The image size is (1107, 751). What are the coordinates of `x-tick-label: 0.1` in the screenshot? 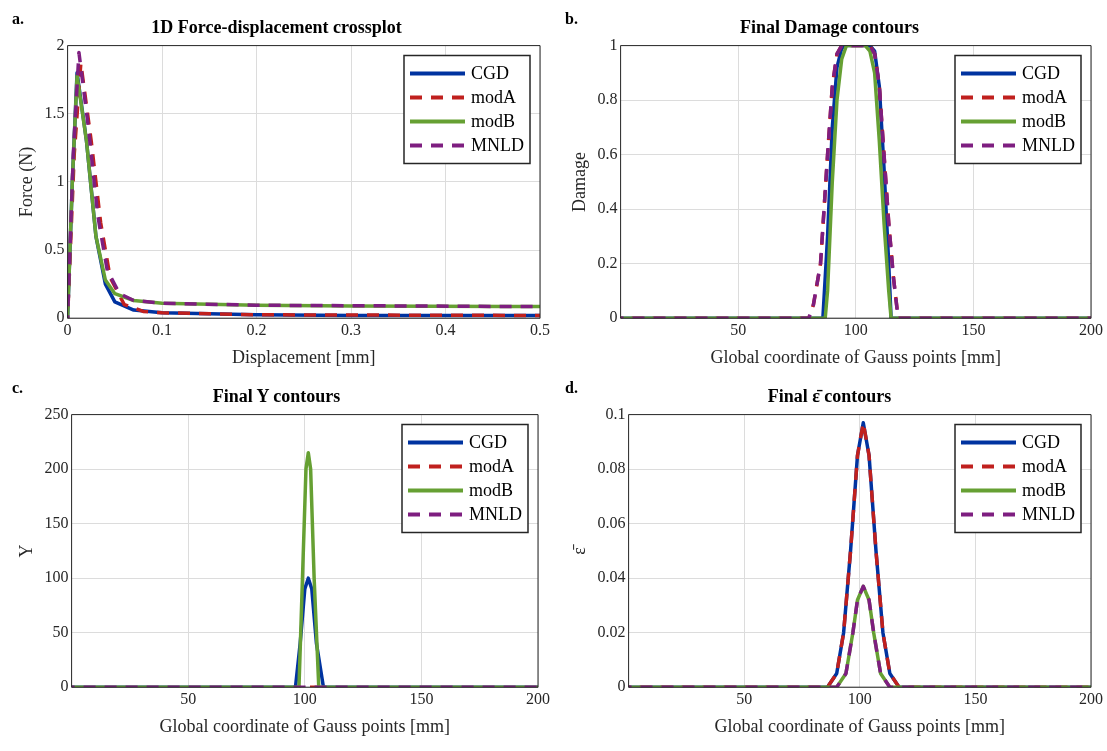 It's located at (162, 329).